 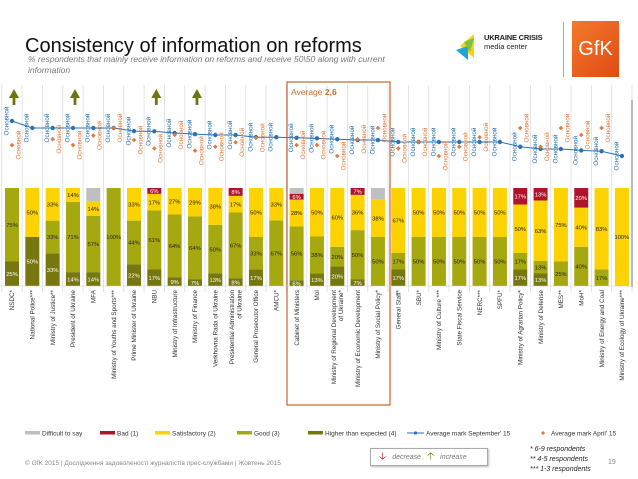 I want to click on page-title: Consistency of information on reforms, so click(x=193, y=46).